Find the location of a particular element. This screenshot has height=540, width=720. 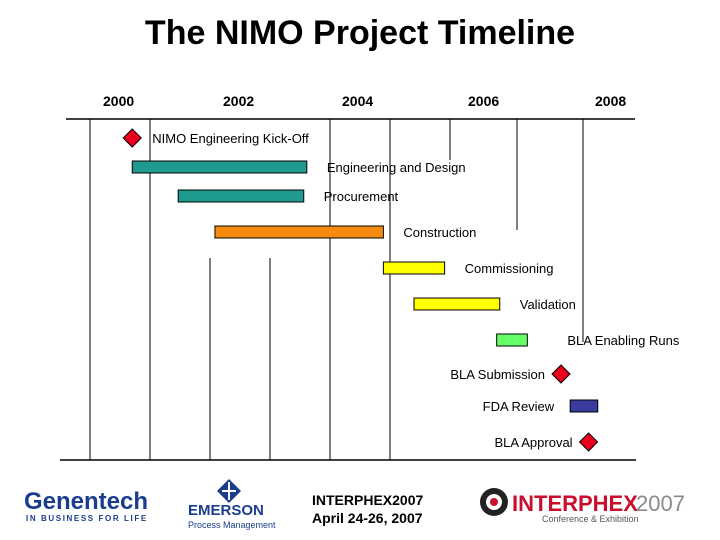

emerson-emblem-icon is located at coordinates (229, 491).